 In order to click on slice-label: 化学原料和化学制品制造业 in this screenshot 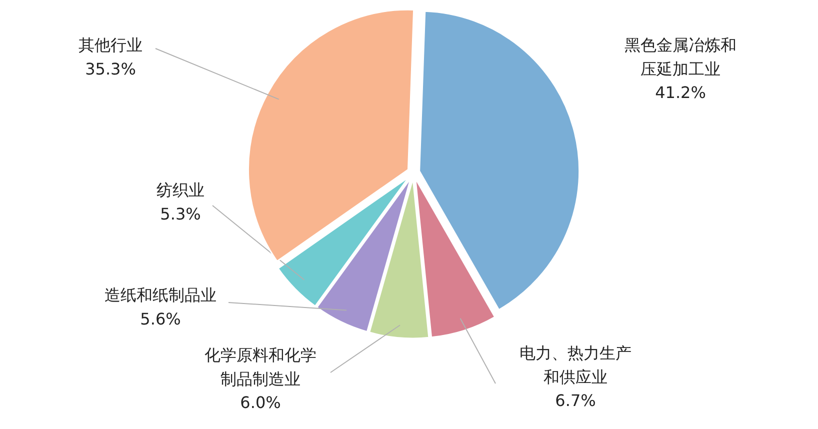, I will do `click(260, 367)`.